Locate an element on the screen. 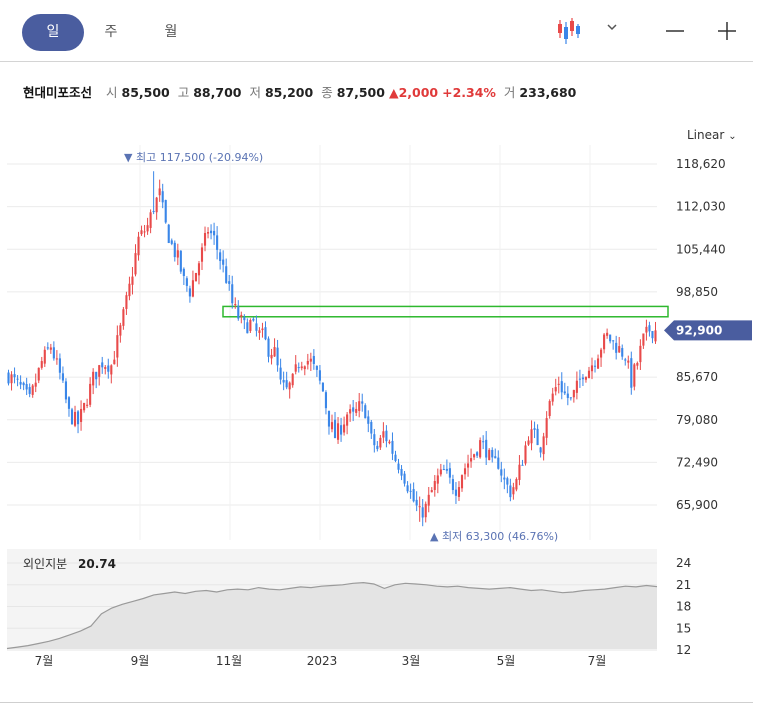  tab-week: 주 is located at coordinates (111, 32).